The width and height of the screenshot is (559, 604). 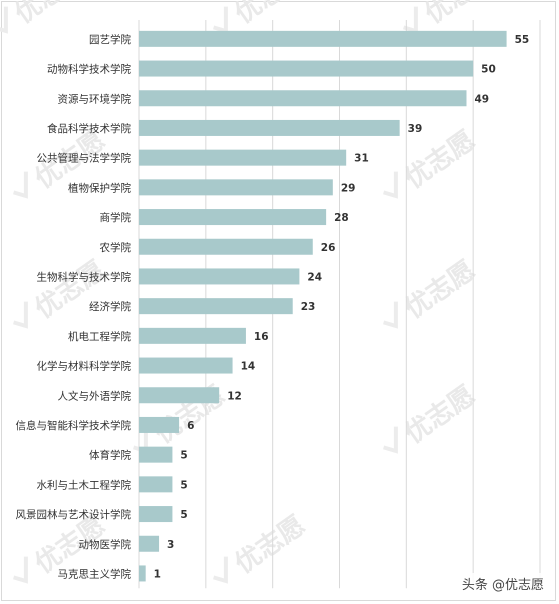 What do you see at coordinates (157, 574) in the screenshot?
I see `value-label: 1` at bounding box center [157, 574].